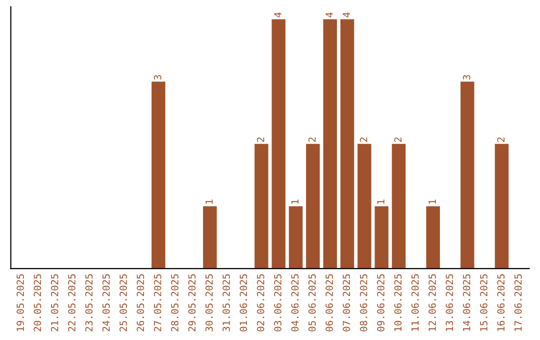 Image resolution: width=540 pixels, height=340 pixels. Describe the element at coordinates (106, 303) in the screenshot. I see `x-tick-label: 24.05.2025` at that location.